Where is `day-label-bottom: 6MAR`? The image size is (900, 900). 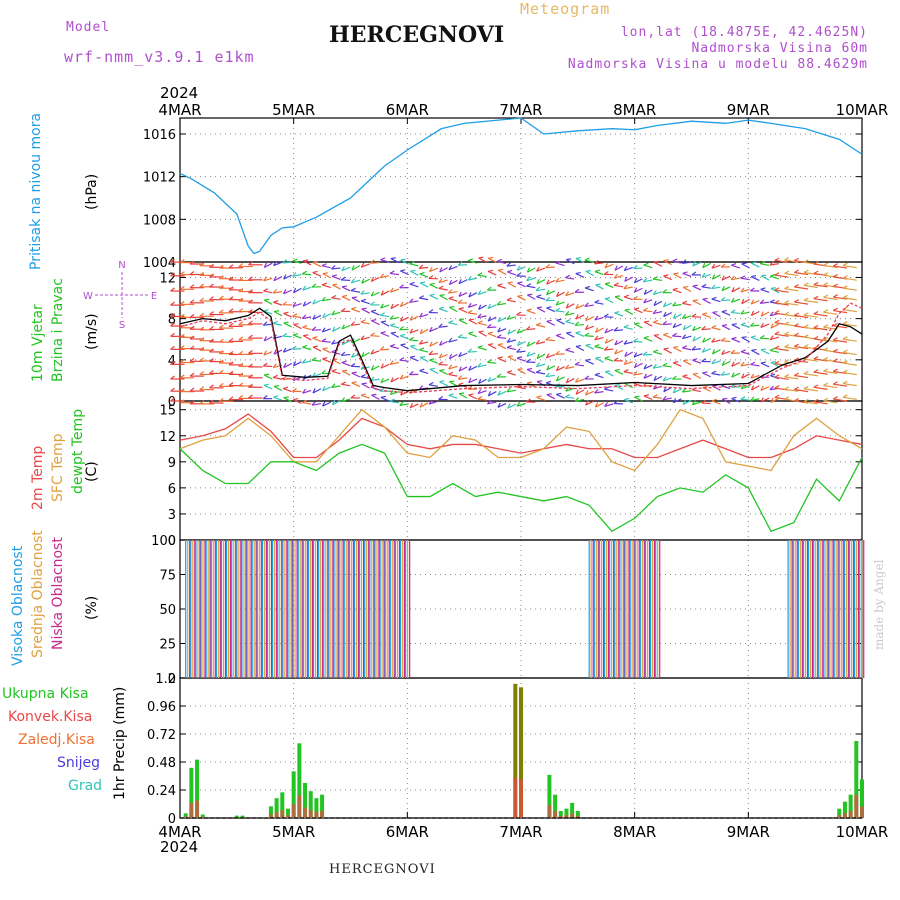 day-label-bottom: 6MAR is located at coordinates (407, 832).